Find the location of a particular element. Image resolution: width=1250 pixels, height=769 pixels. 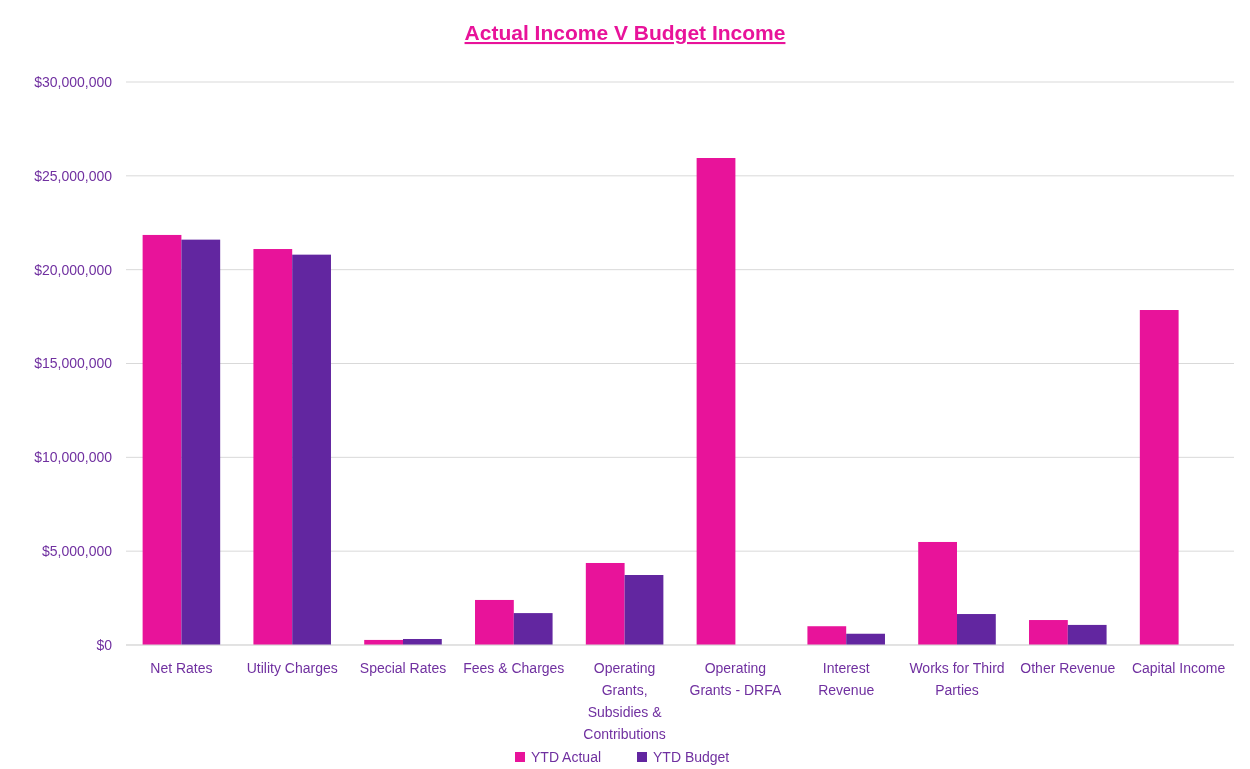

y-tick-label: $10,000,000 is located at coordinates (73, 457).